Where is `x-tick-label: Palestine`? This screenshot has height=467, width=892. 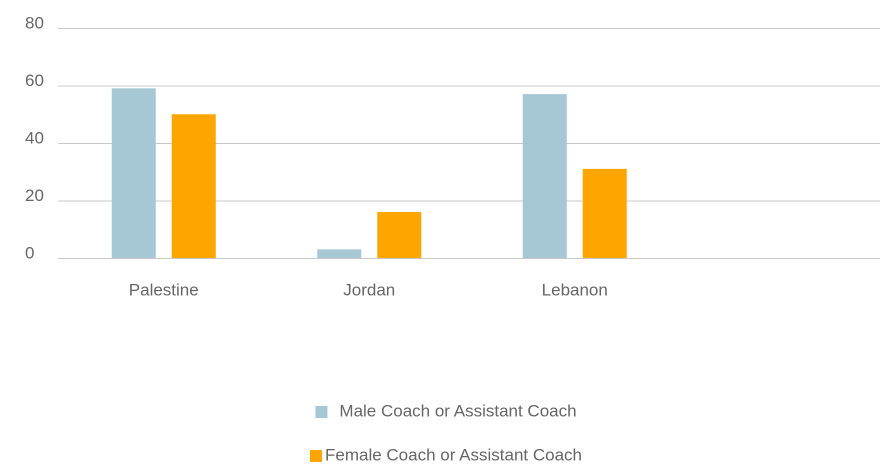
x-tick-label: Palestine is located at coordinates (164, 289).